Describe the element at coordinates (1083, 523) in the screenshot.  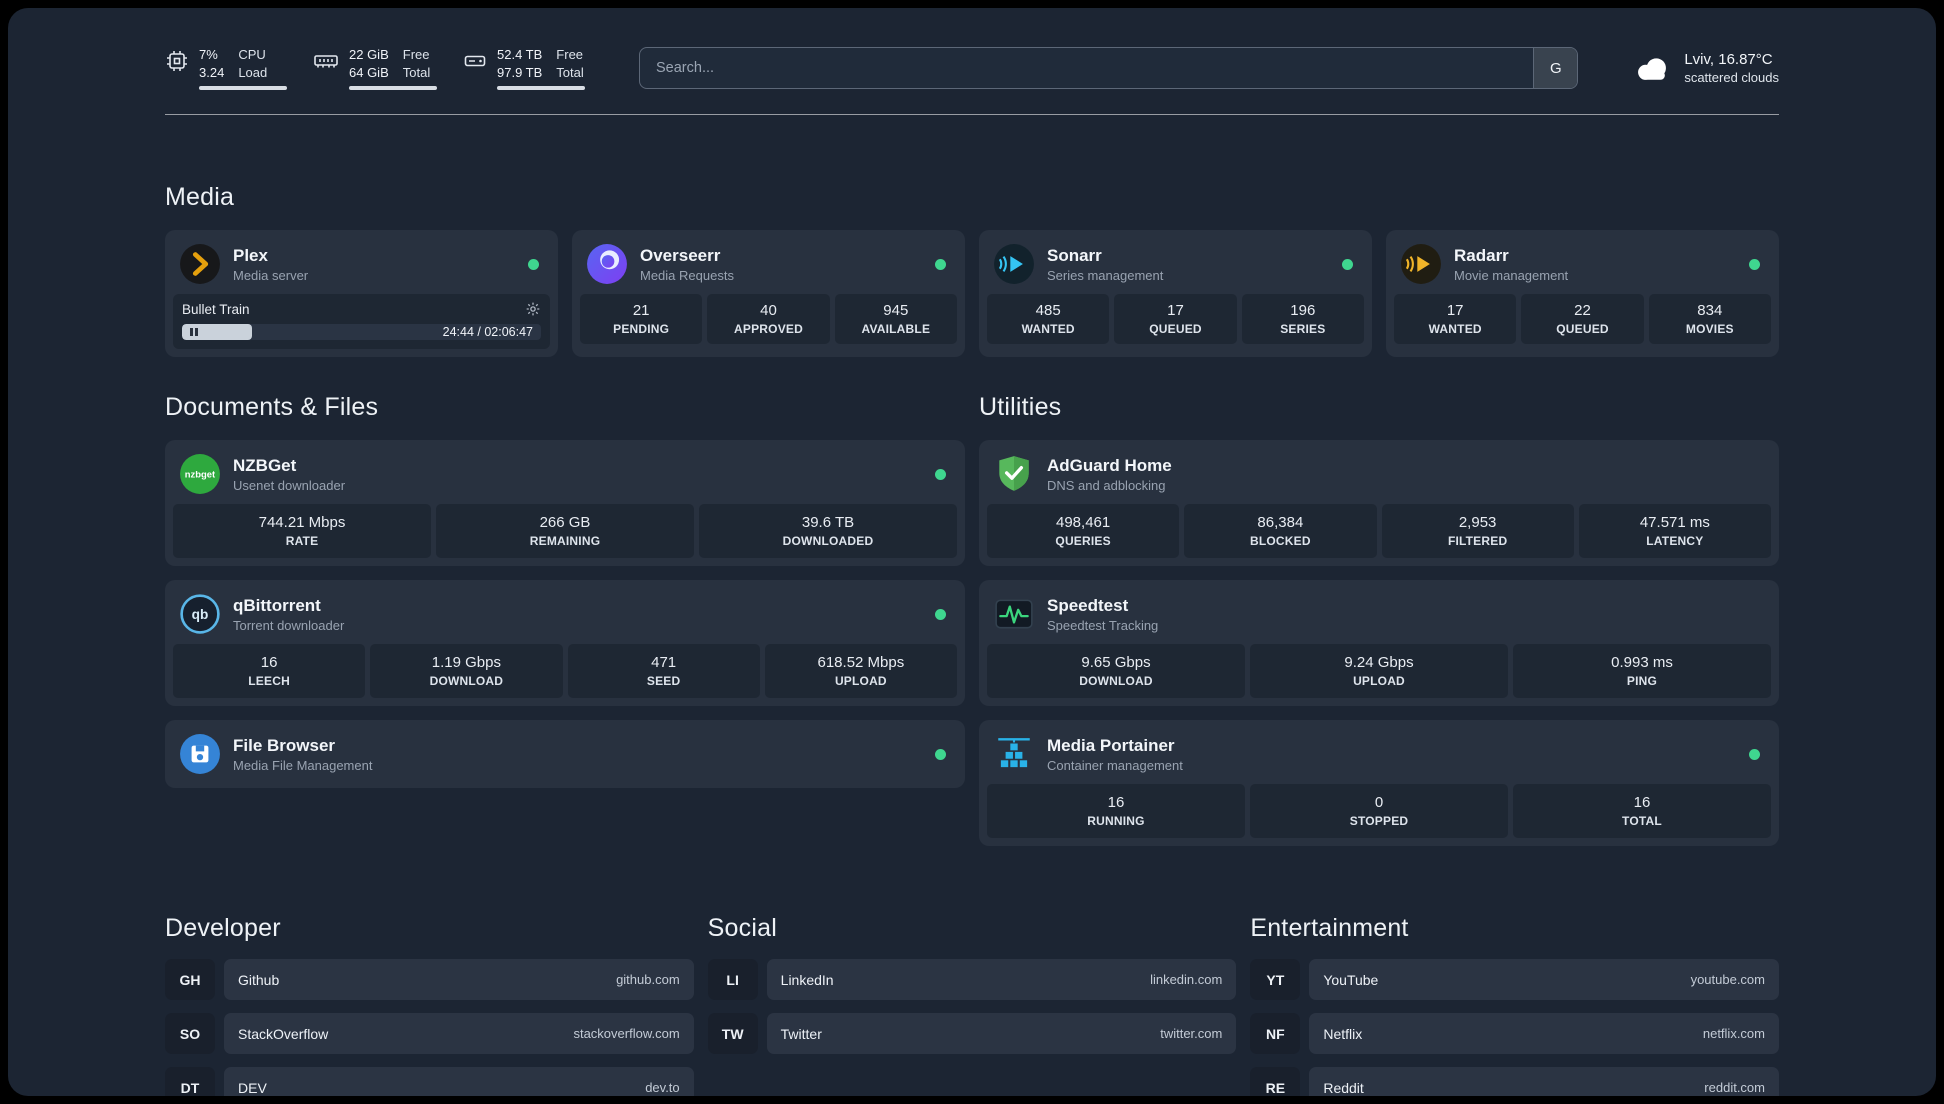
I see `stat-value: 498,461` at that location.